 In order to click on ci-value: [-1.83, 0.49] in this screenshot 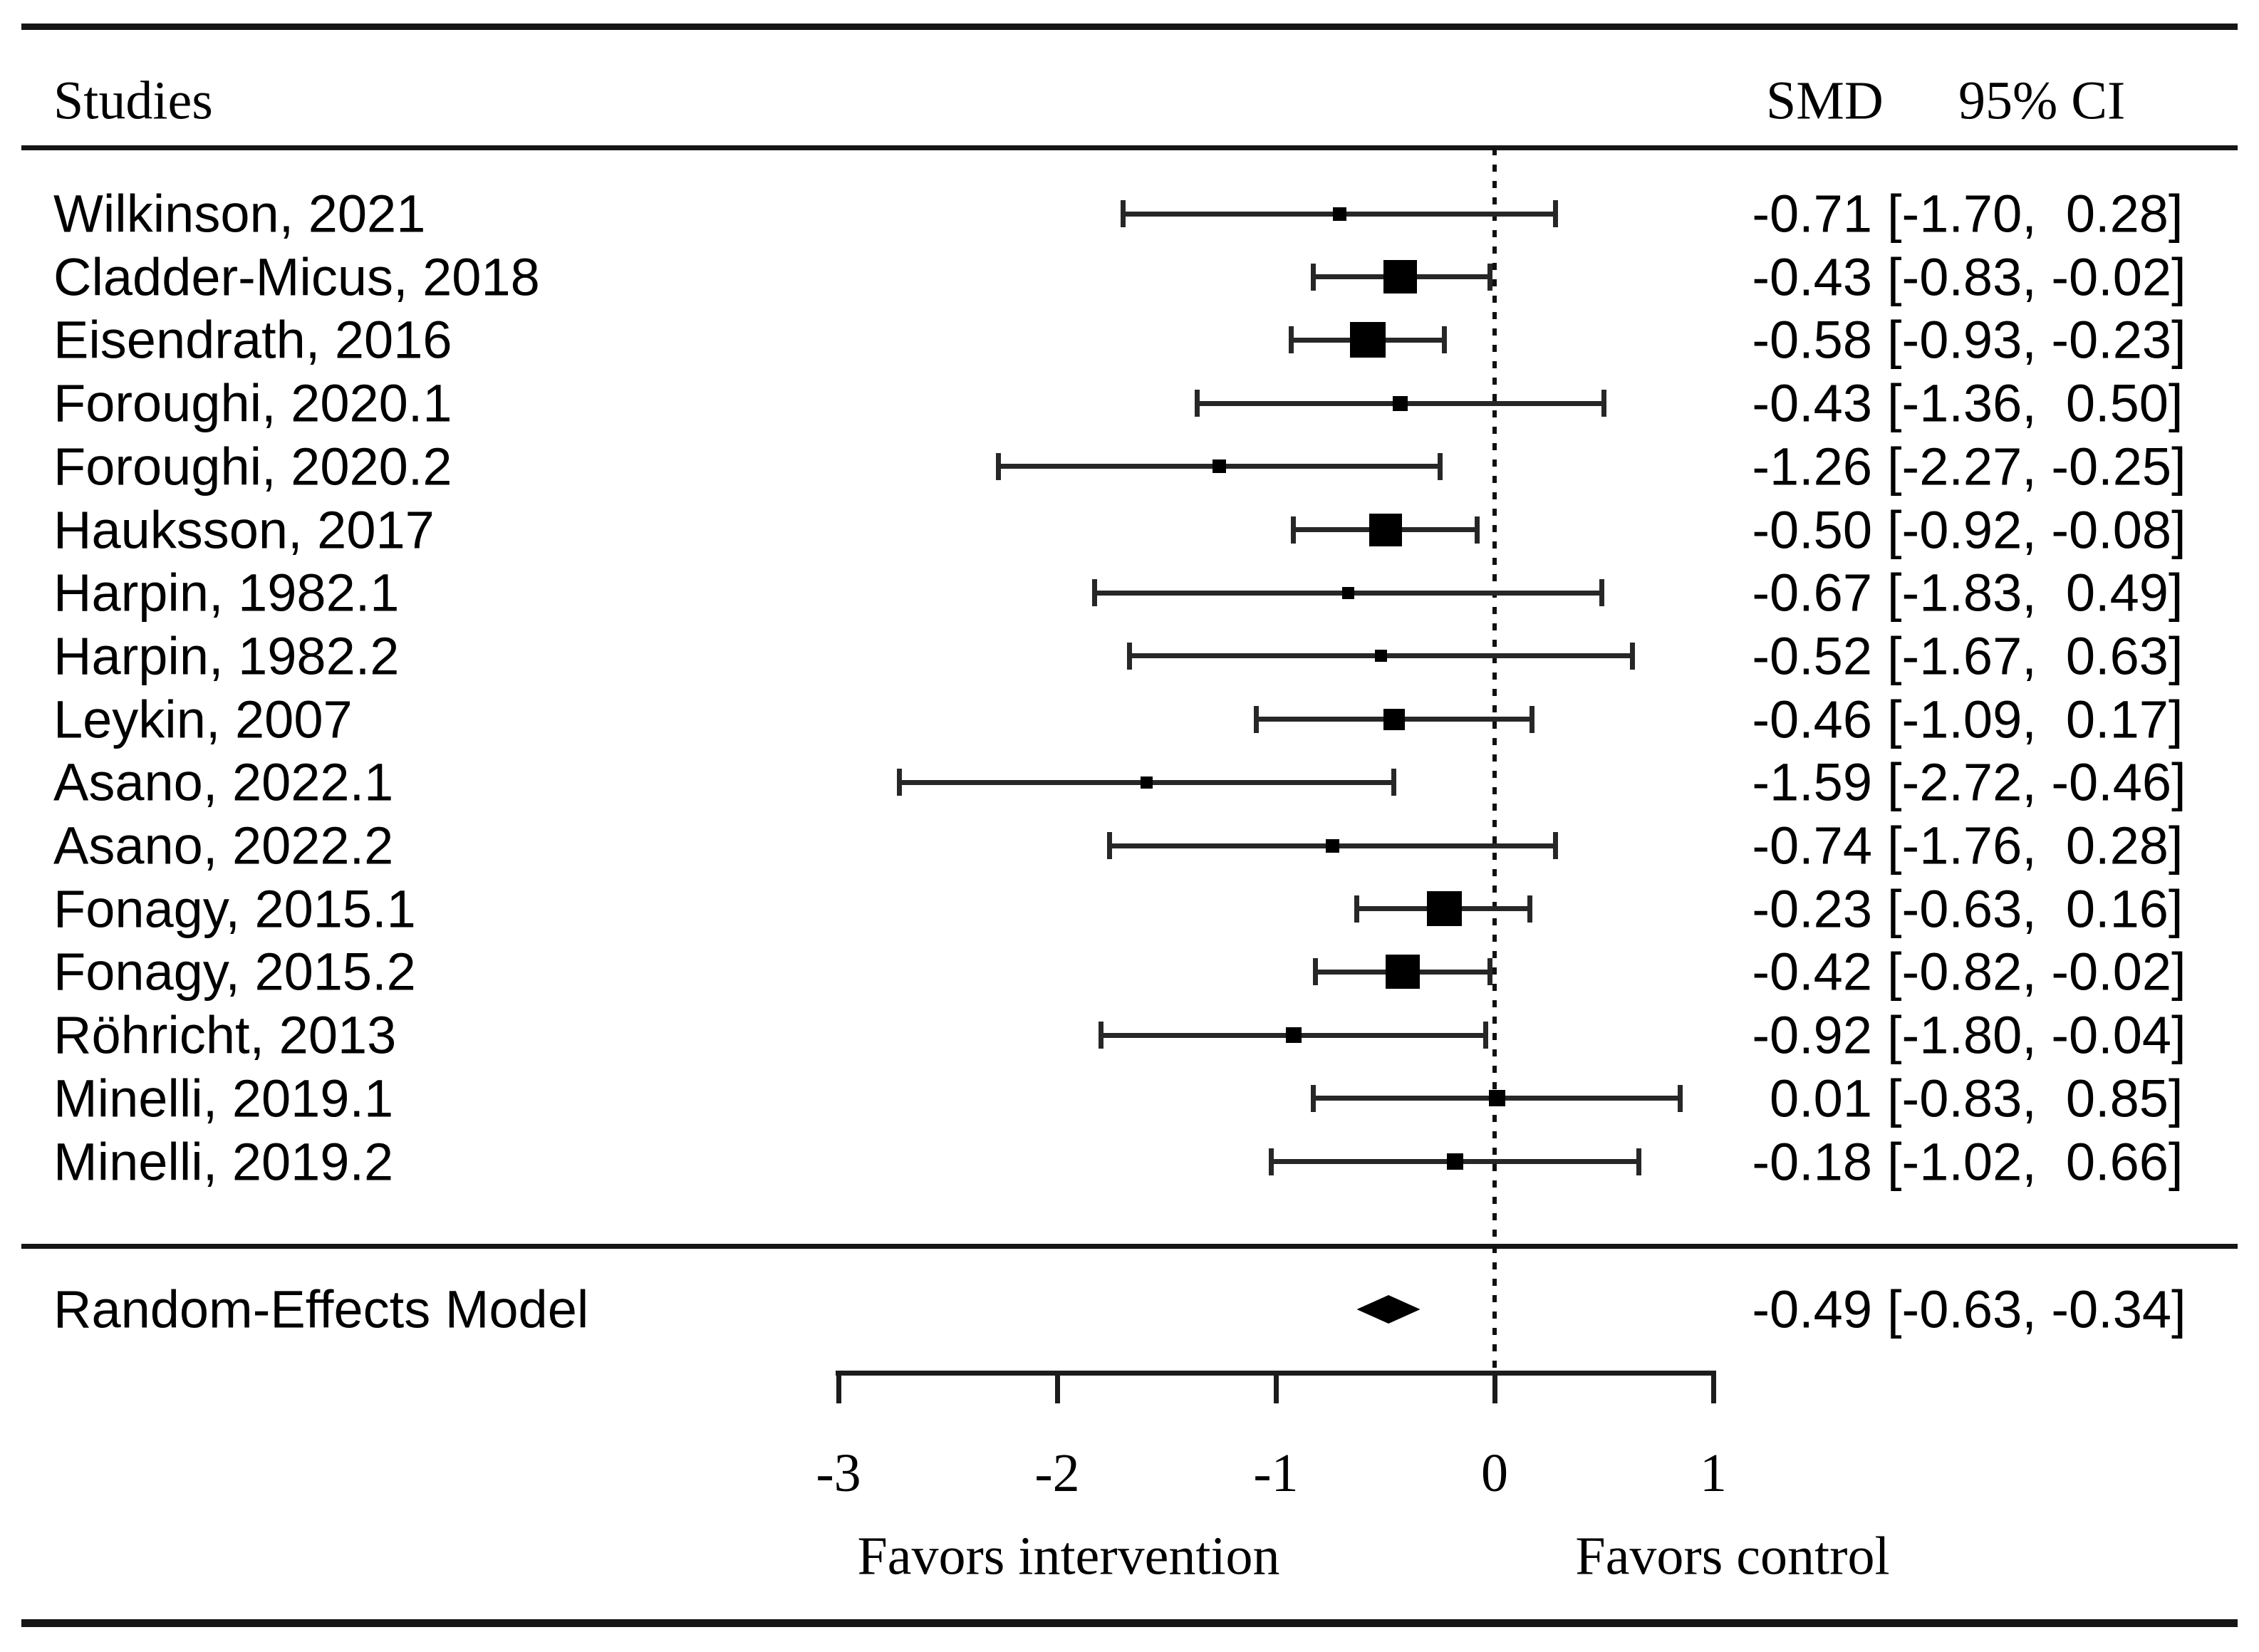, I will do `click(2035, 593)`.